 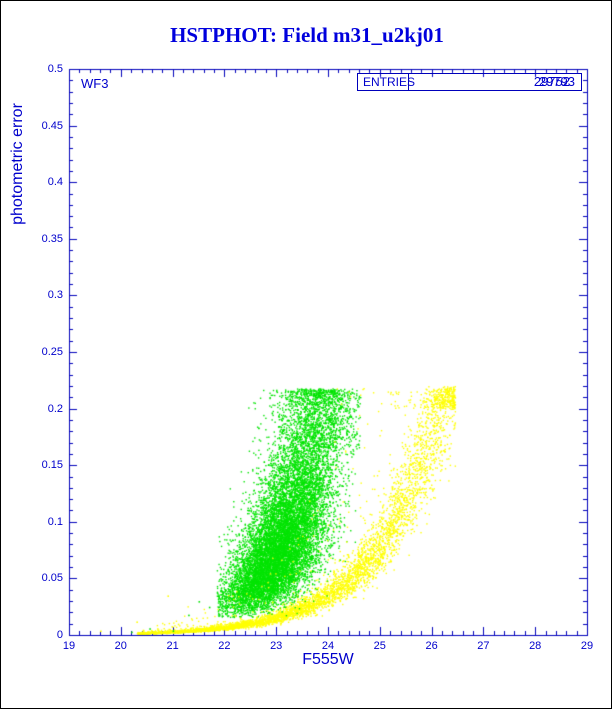 I want to click on y-tick-label: 0.05, so click(x=52, y=578).